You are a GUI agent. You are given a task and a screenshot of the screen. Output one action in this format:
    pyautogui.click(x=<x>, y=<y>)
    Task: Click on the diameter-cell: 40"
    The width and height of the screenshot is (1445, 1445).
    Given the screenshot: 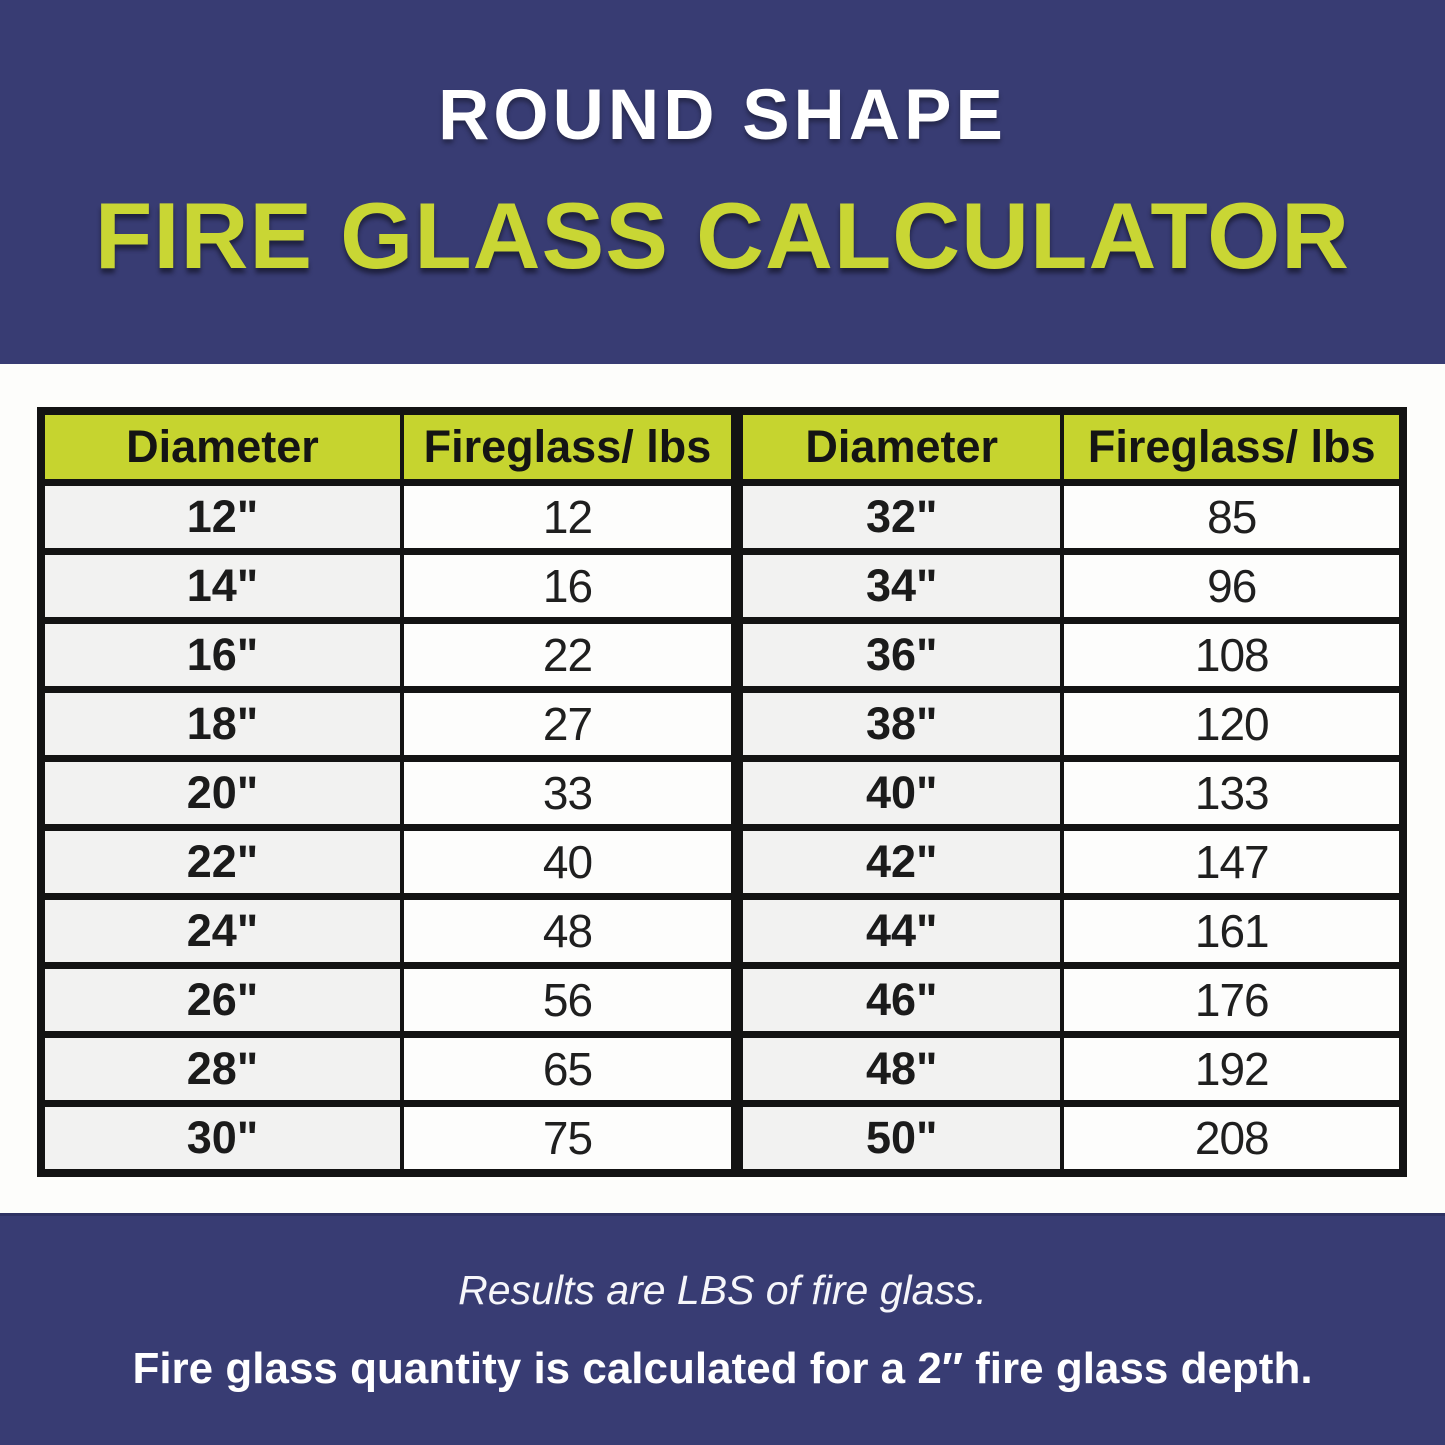 What is the action you would take?
    pyautogui.click(x=897, y=793)
    